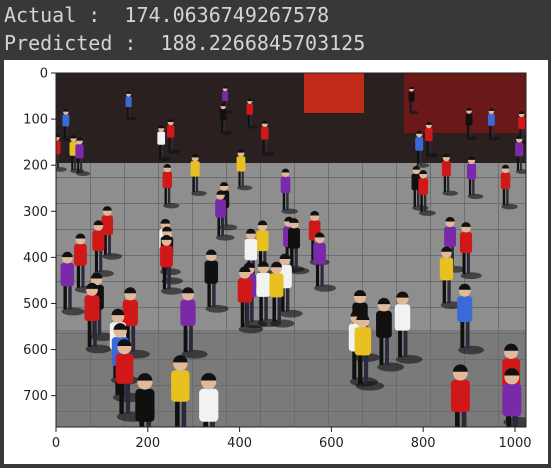  What do you see at coordinates (44, 74) in the screenshot?
I see `y-tick-label: 0` at bounding box center [44, 74].